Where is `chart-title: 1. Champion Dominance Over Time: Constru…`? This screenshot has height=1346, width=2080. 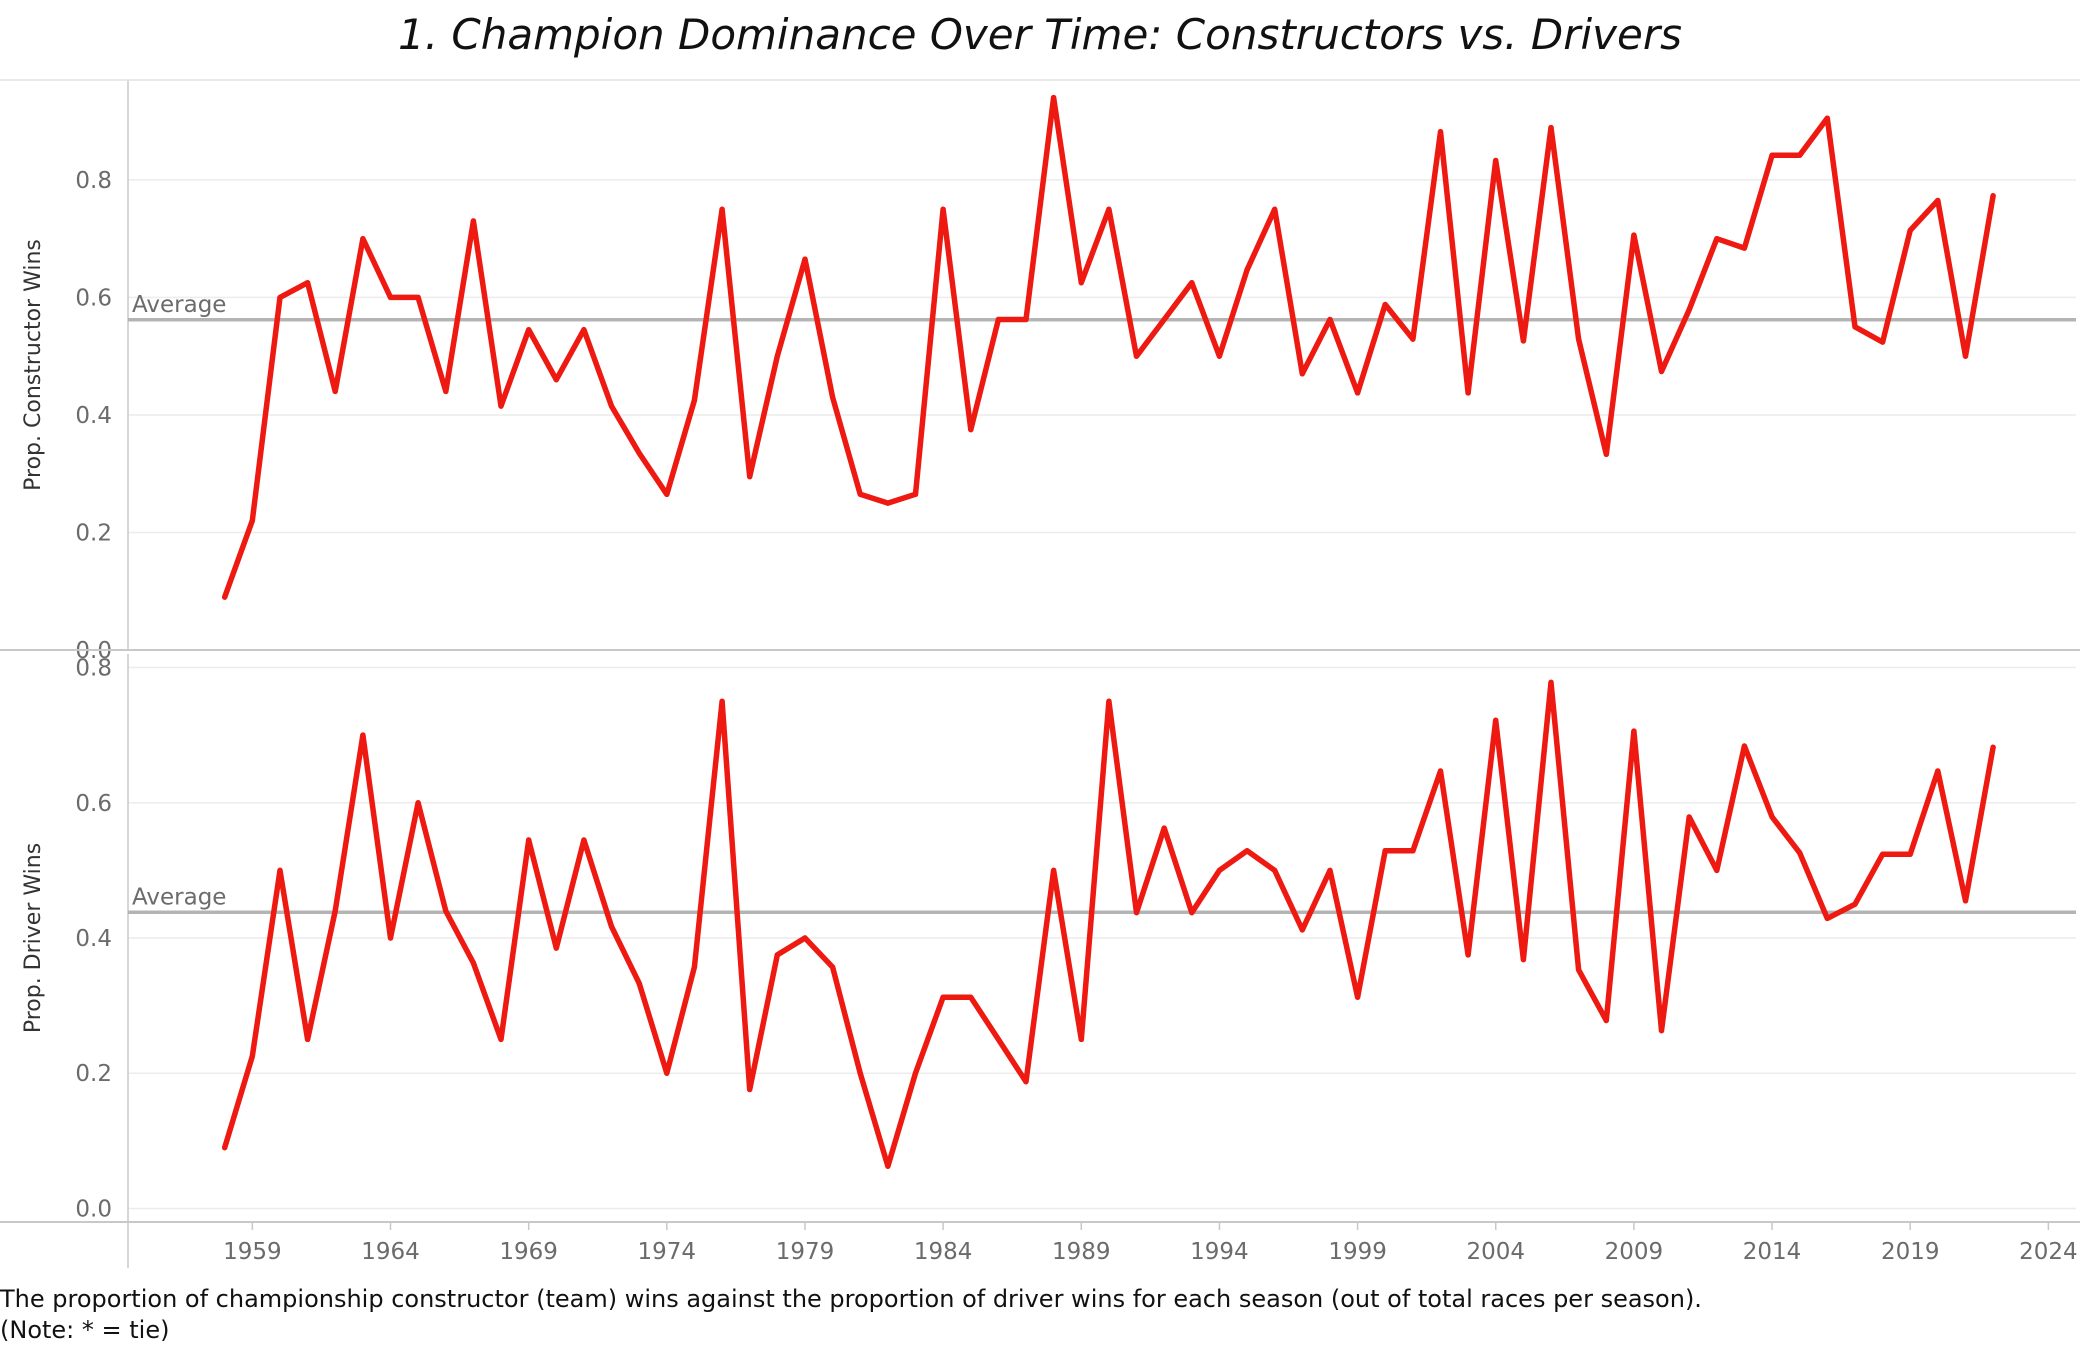 chart-title: 1. Champion Dominance Over Time: Constru… is located at coordinates (1040, 34).